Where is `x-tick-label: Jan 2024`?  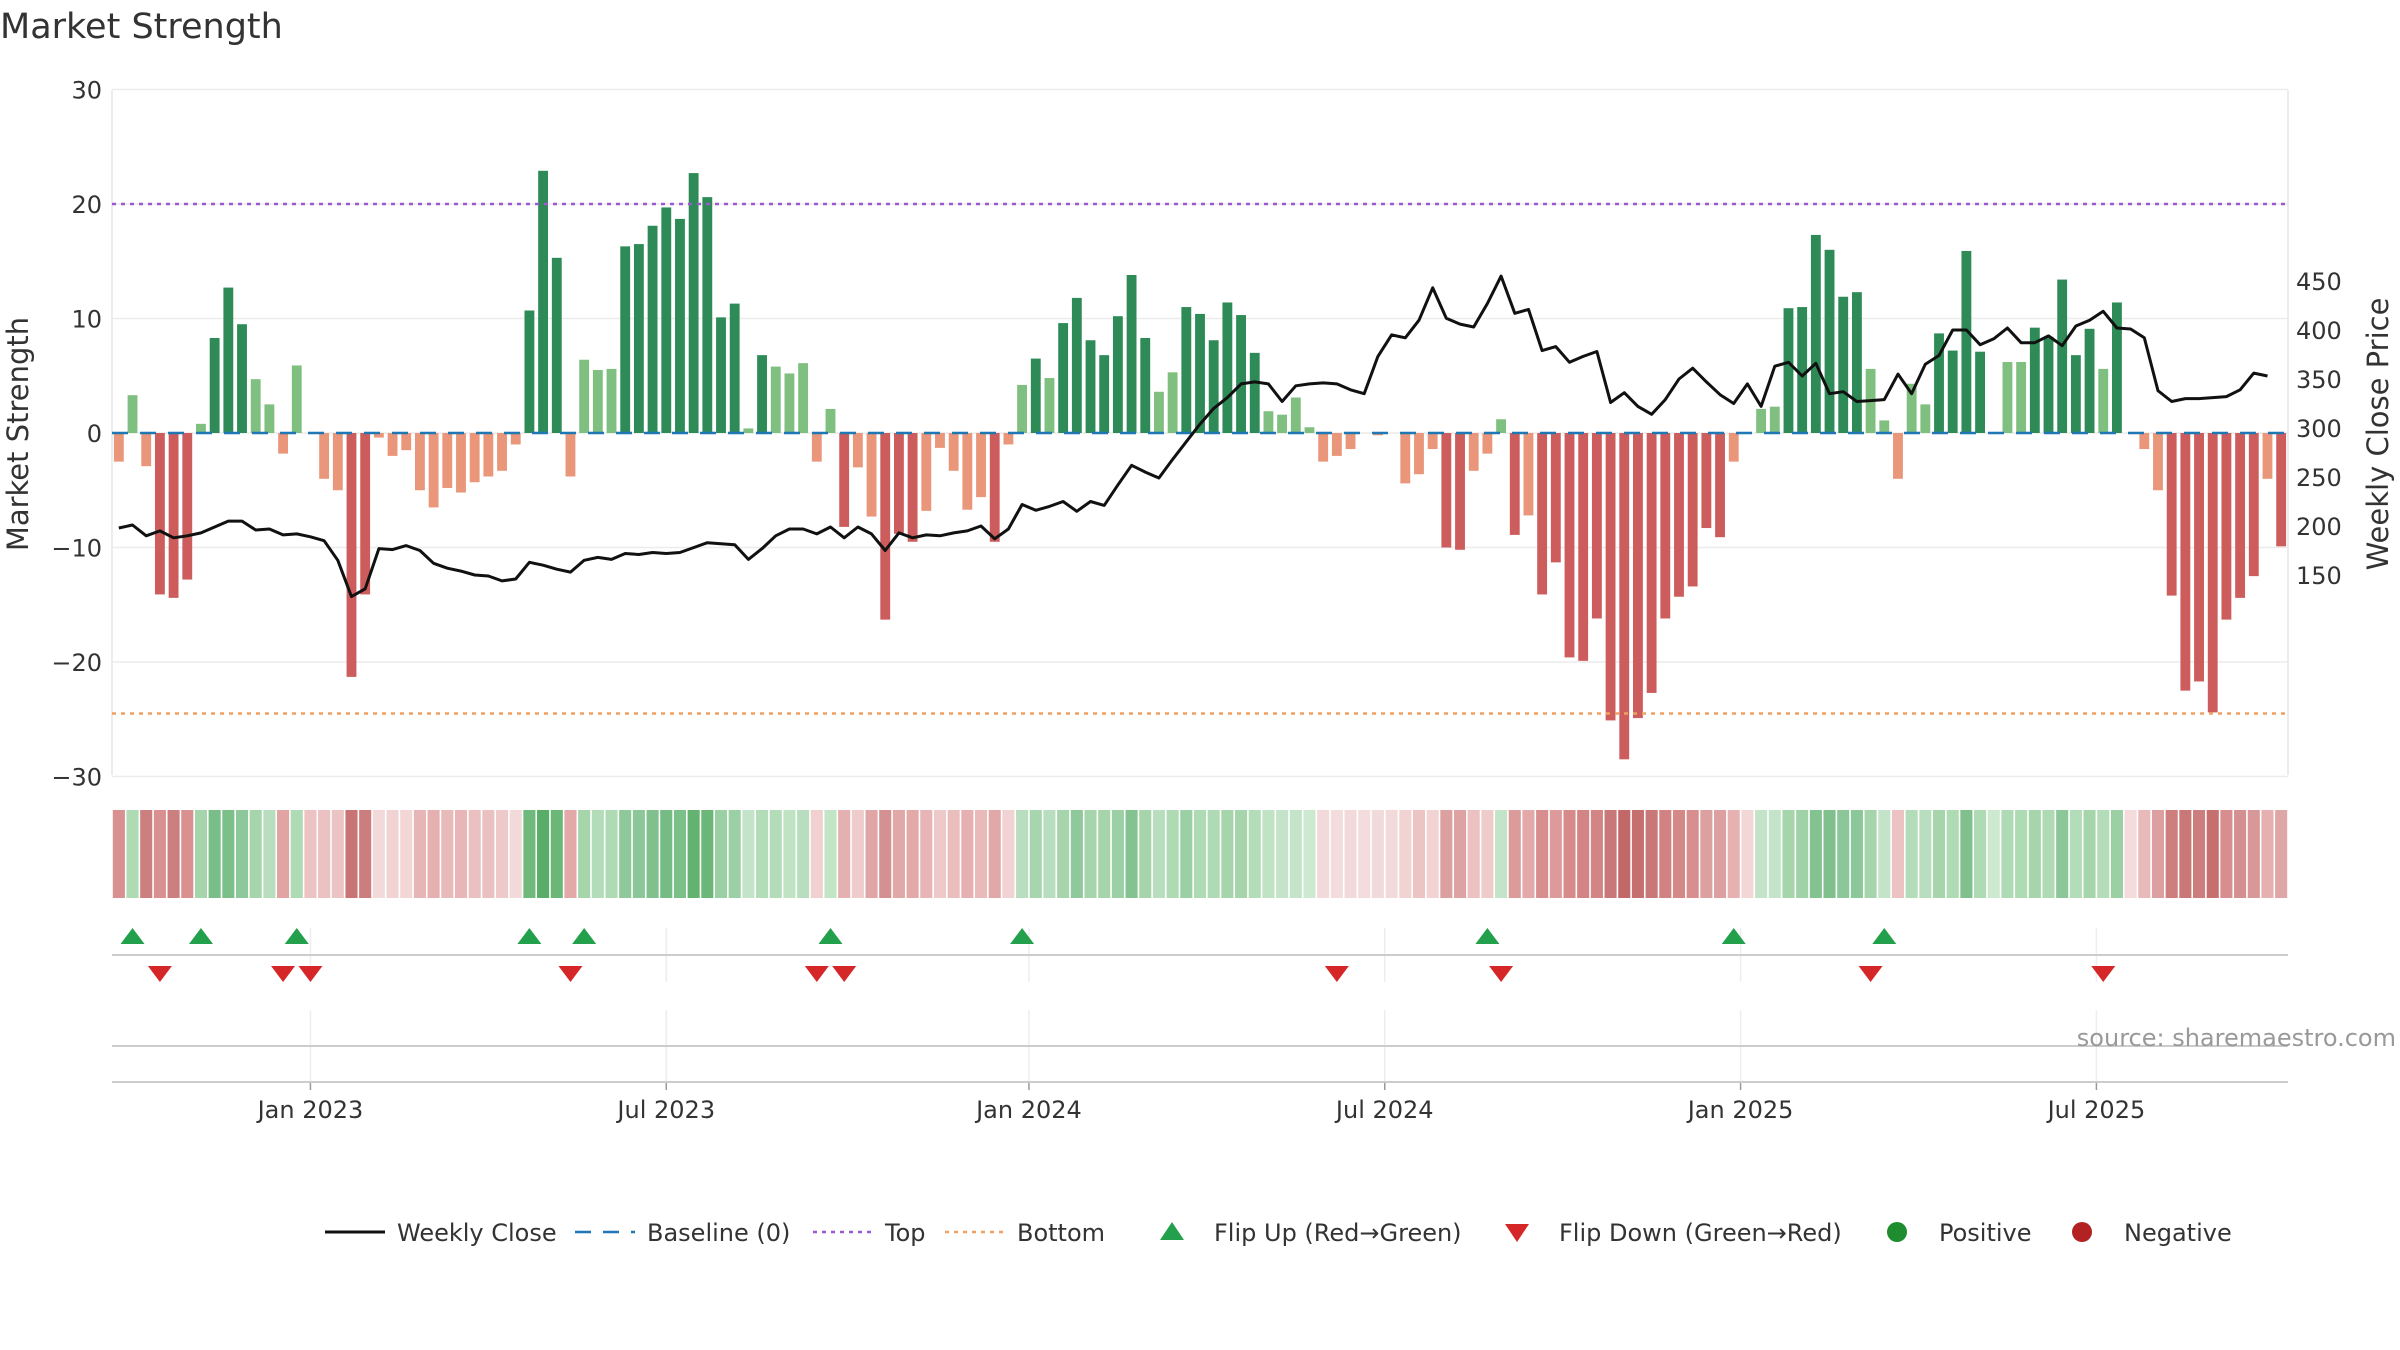 x-tick-label: Jan 2024 is located at coordinates (1028, 1110).